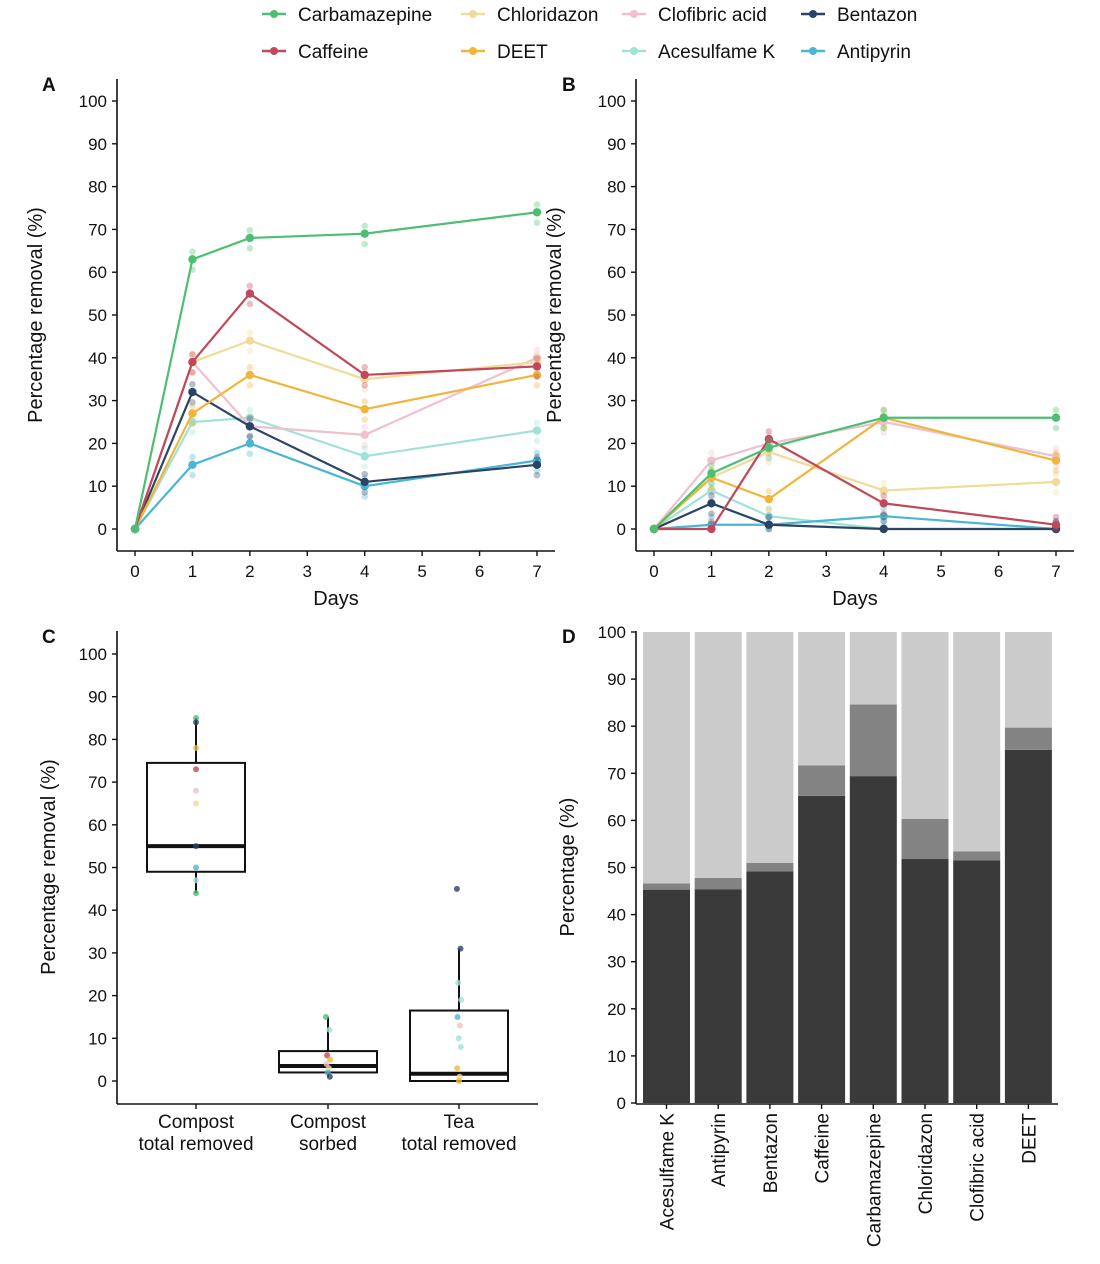 The height and width of the screenshot is (1264, 1100). I want to click on a-x-tick-label: 1, so click(192, 571).